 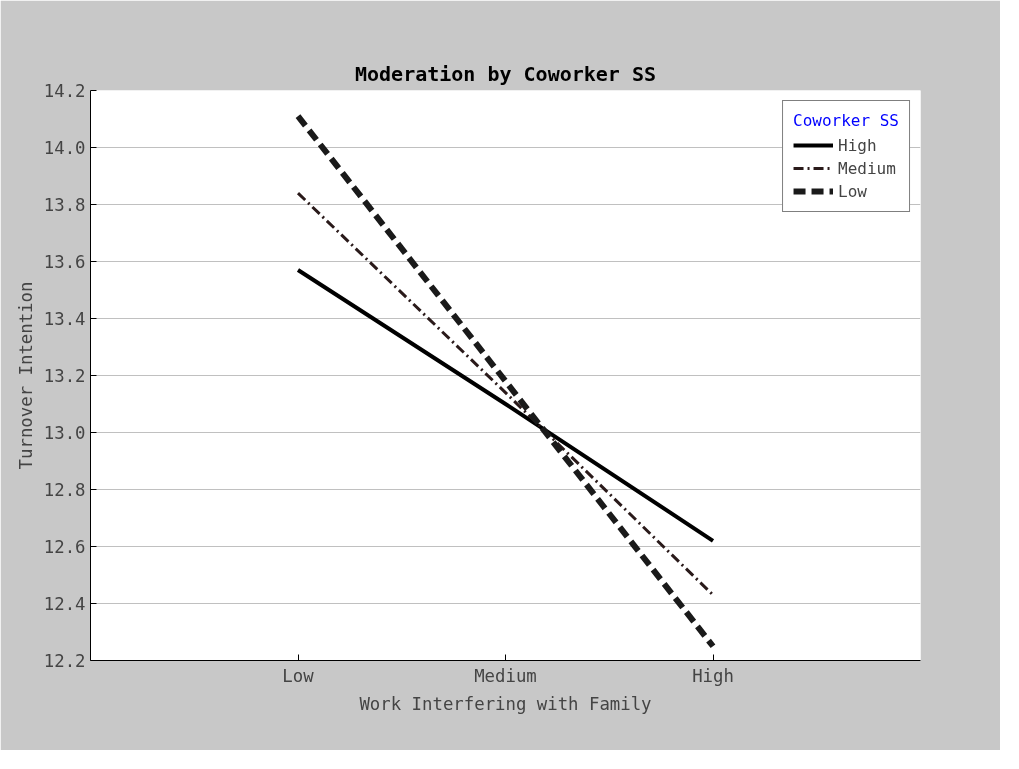 What do you see at coordinates (64, 91) in the screenshot?
I see `y-tick-label: 14.2` at bounding box center [64, 91].